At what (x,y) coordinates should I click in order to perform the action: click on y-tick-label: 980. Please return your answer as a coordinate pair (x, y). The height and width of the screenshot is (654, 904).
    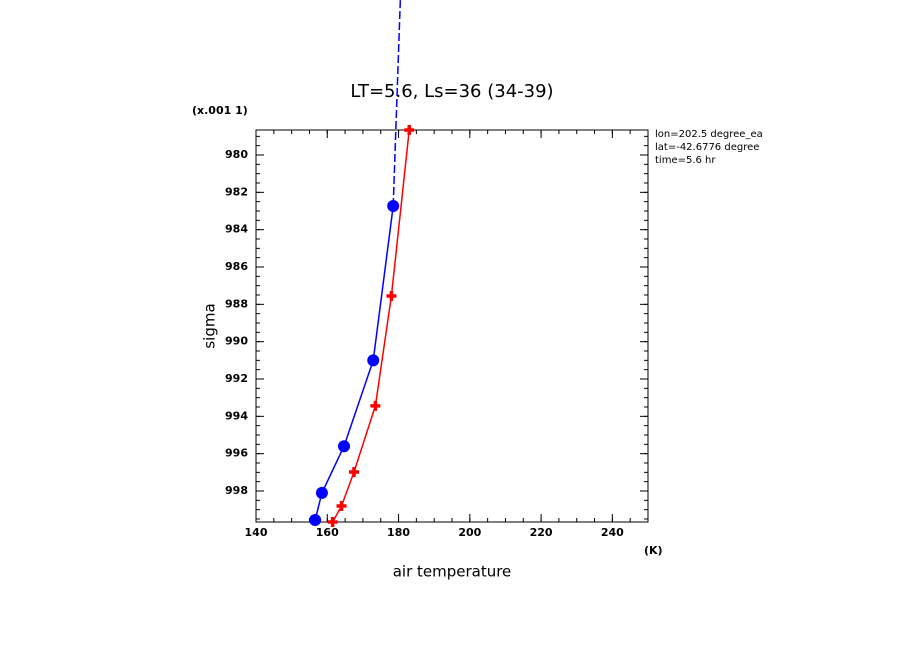
    Looking at the image, I should click on (236, 154).